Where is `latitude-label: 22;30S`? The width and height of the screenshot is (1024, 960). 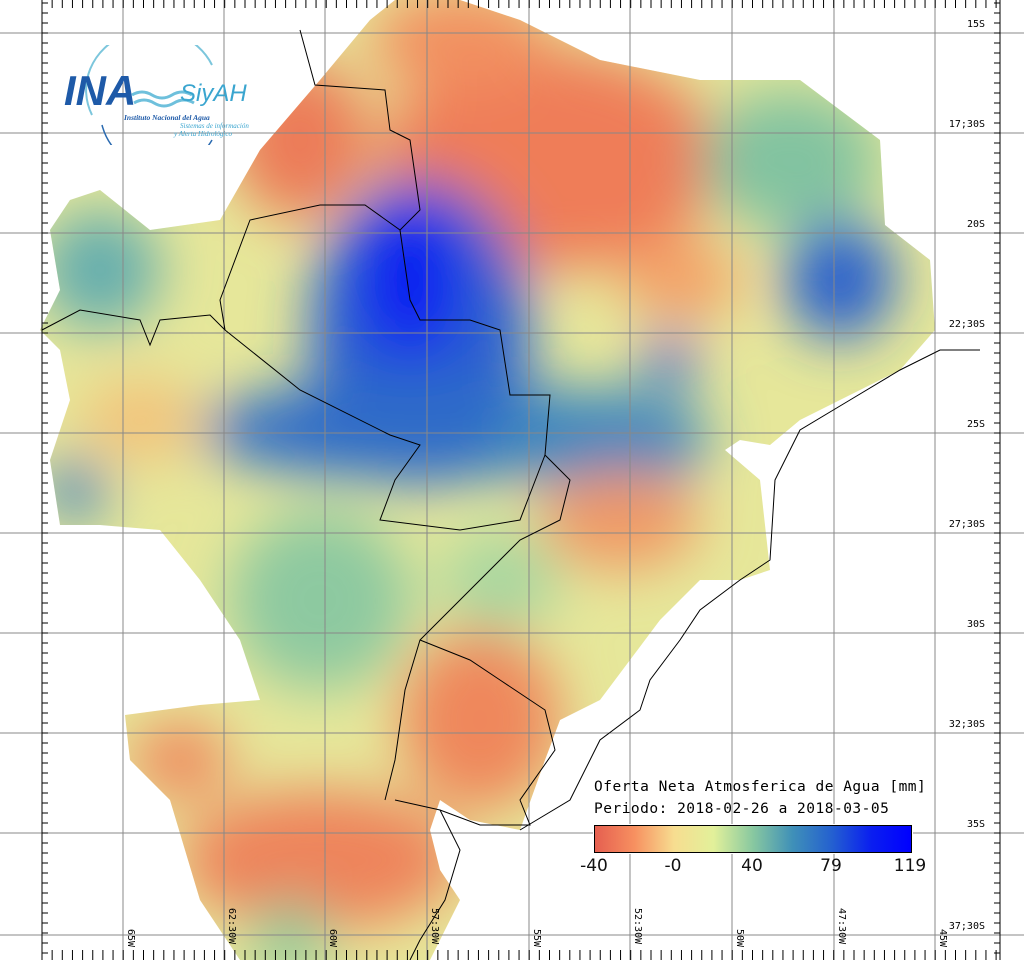
latitude-label: 22;30S is located at coordinates (967, 324).